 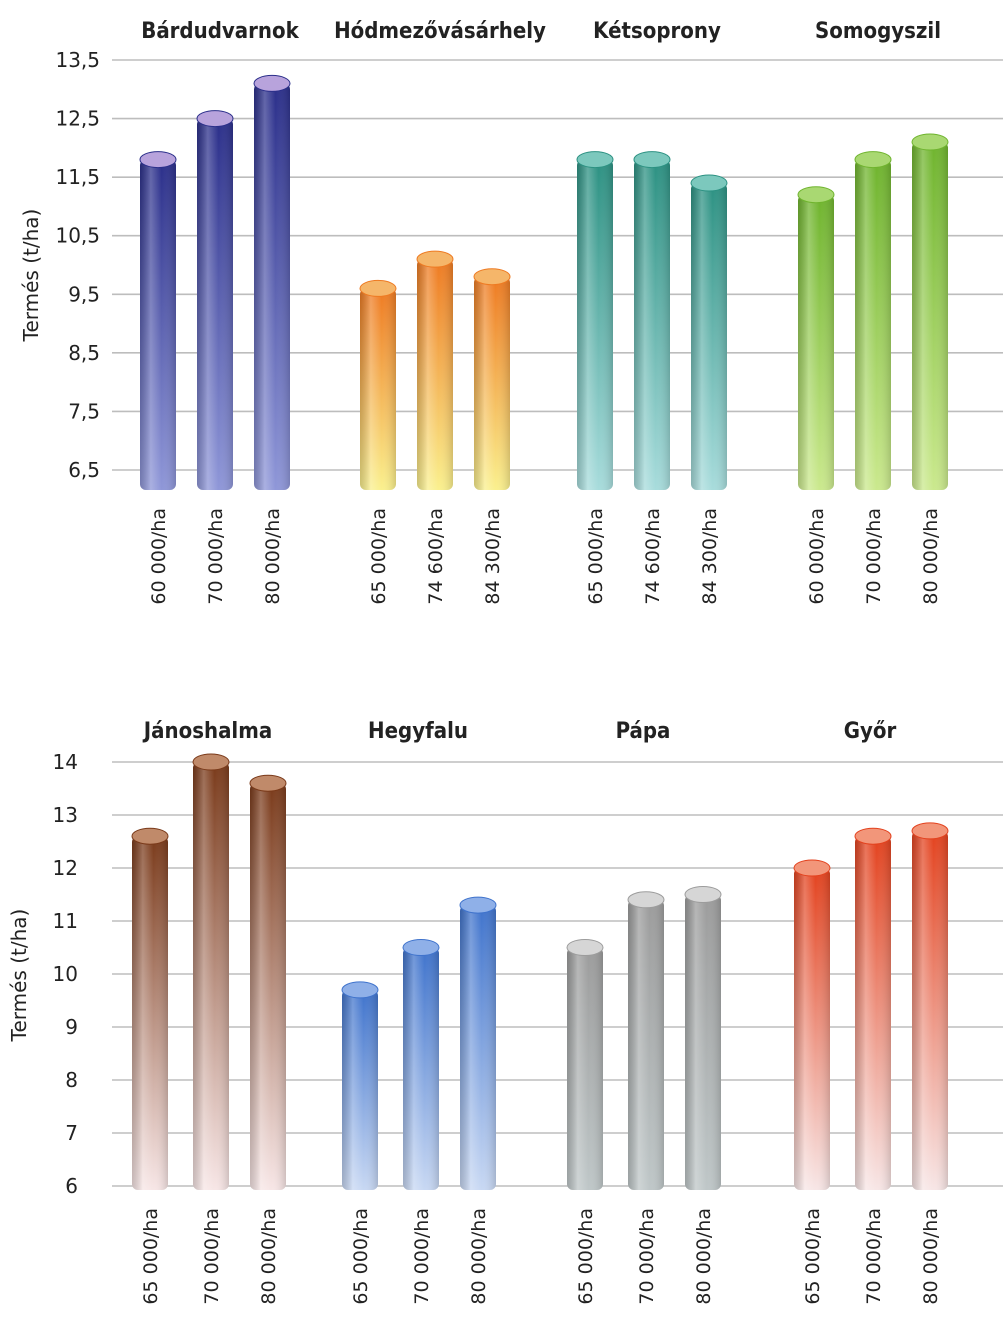 I want to click on y-tick-label: 7,5, so click(x=84, y=411).